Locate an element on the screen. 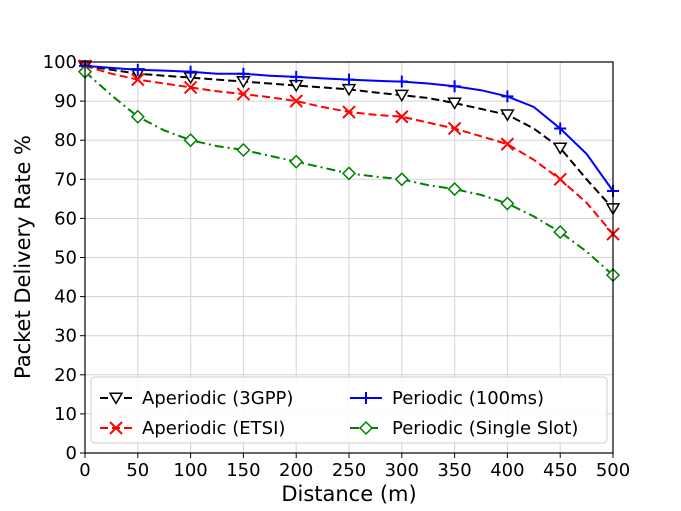  y-tick-label: 100 is located at coordinates (60, 62).